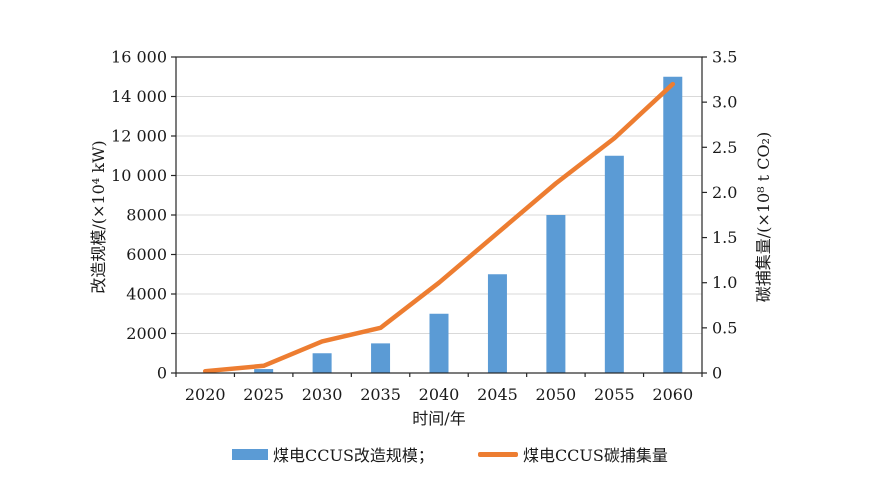  Describe the element at coordinates (146, 215) in the screenshot. I see `left-axis-tick-label: 8000` at that location.